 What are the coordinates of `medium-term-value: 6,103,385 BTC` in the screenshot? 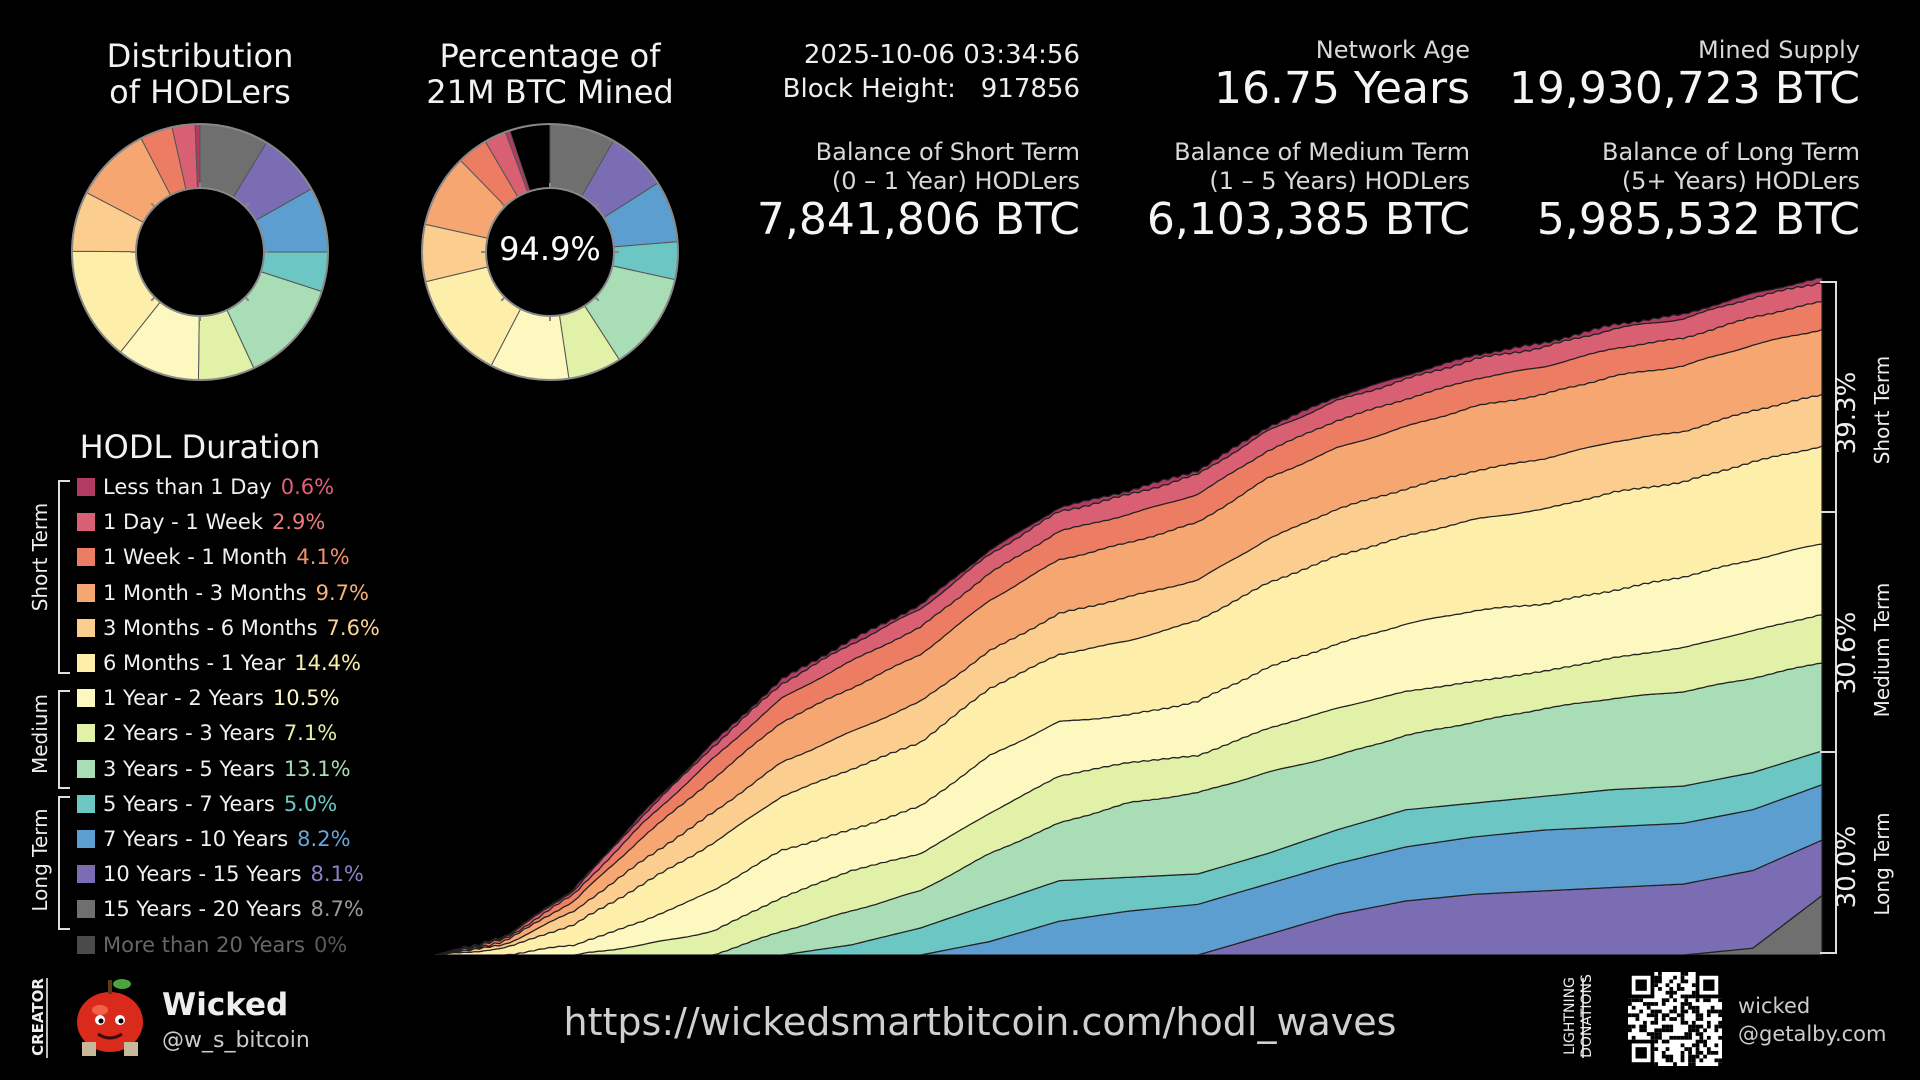 It's located at (1308, 219).